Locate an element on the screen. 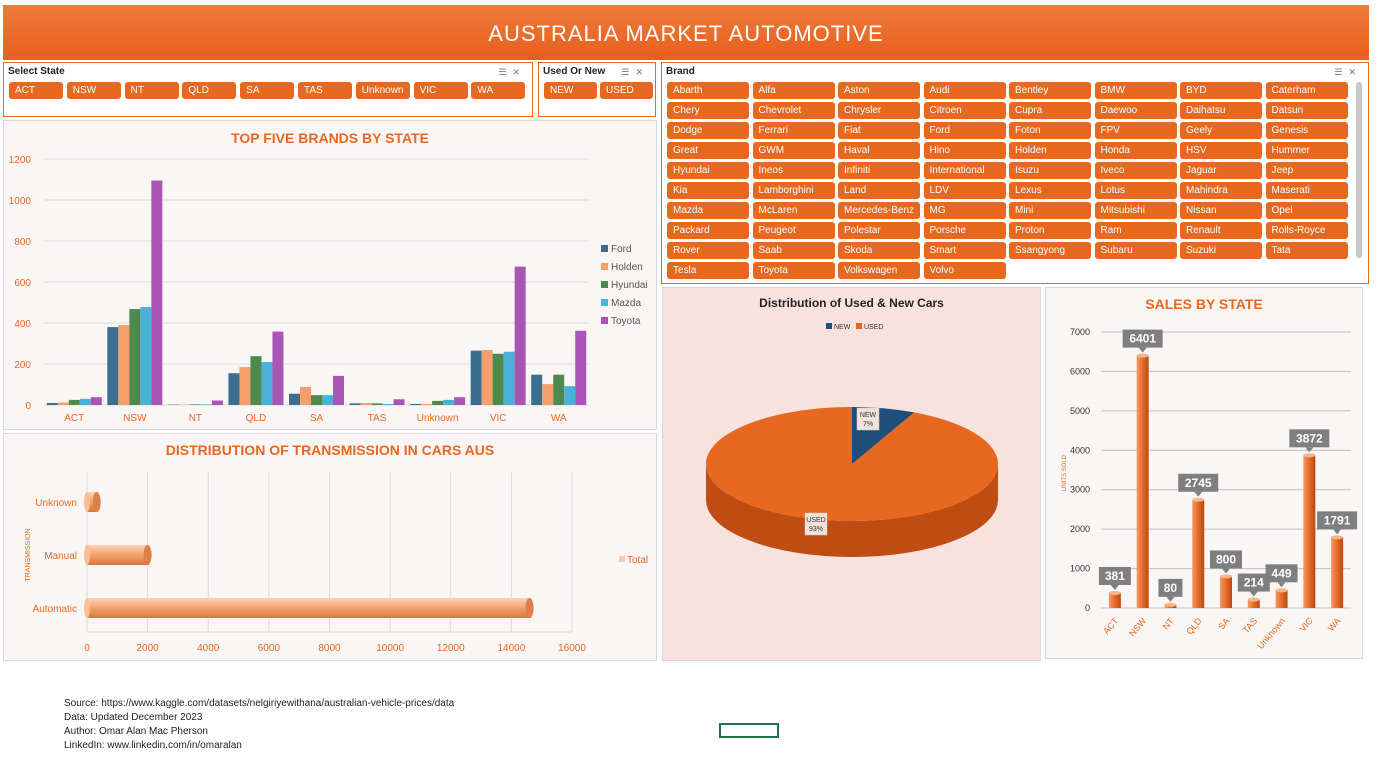  brand-button-saab: Saab is located at coordinates (793, 250).